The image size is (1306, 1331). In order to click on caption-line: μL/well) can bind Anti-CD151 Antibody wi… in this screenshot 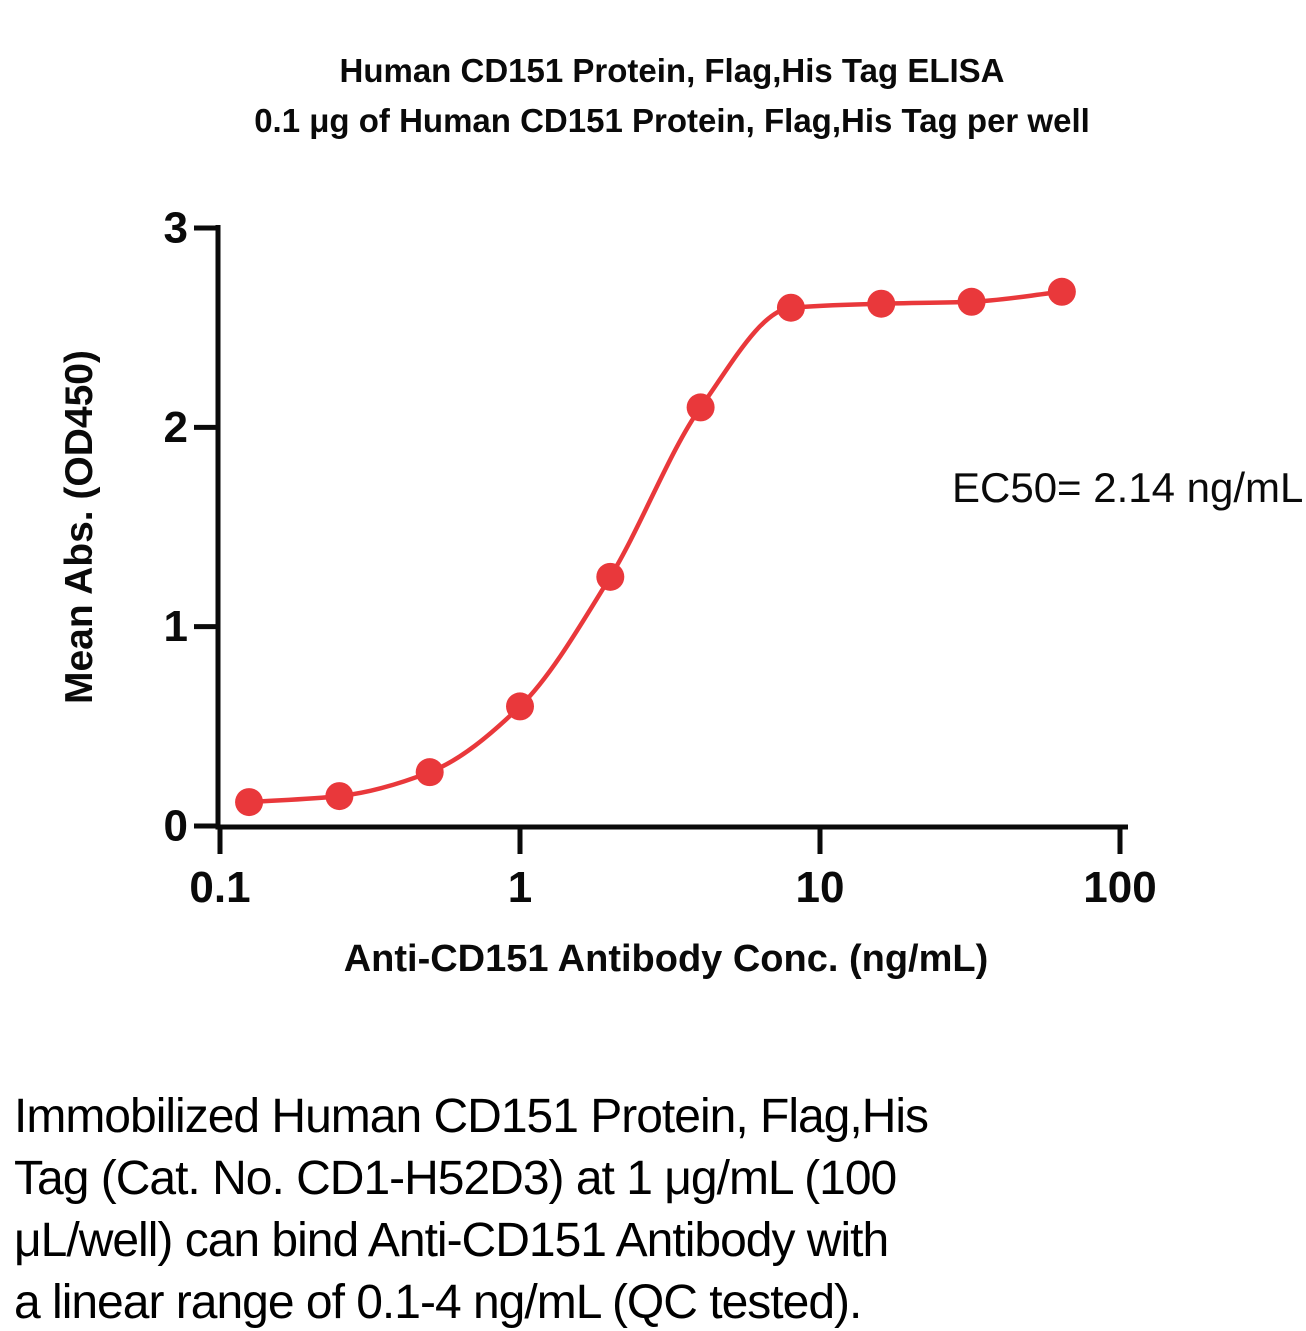, I will do `click(451, 1240)`.